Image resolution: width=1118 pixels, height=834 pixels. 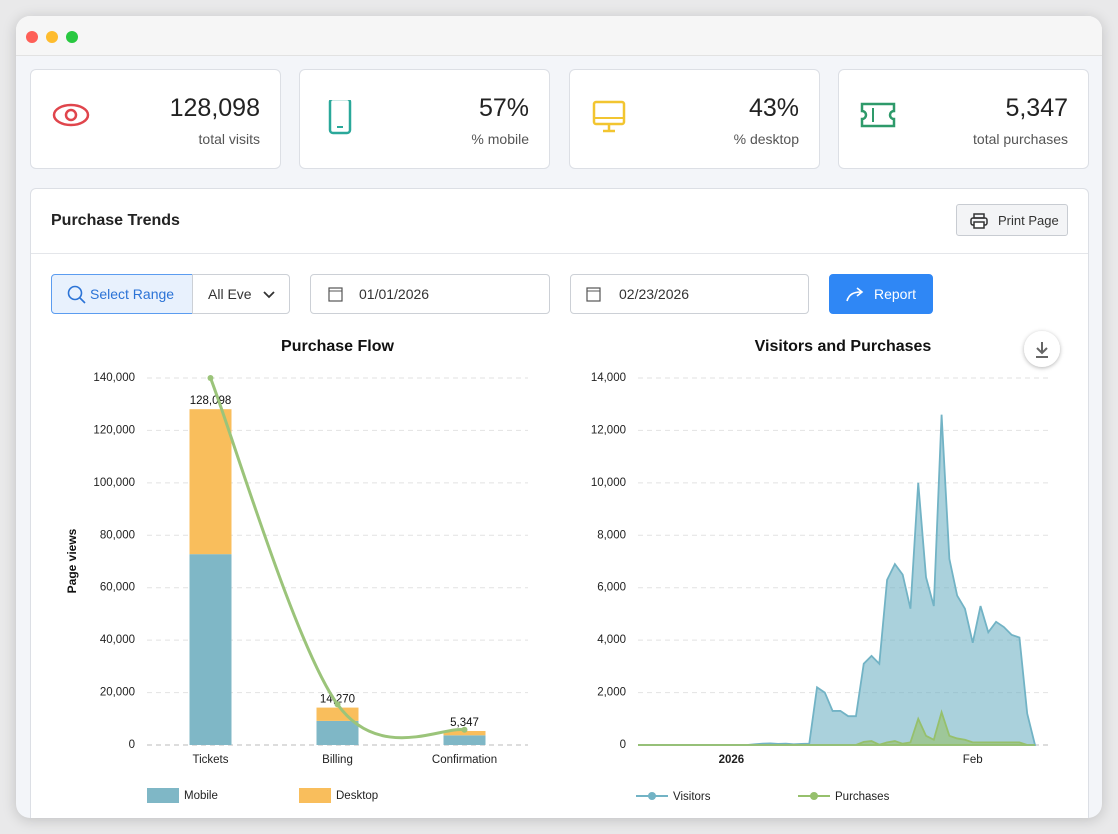 I want to click on stat-card: 128,098 total visits, so click(x=155, y=119).